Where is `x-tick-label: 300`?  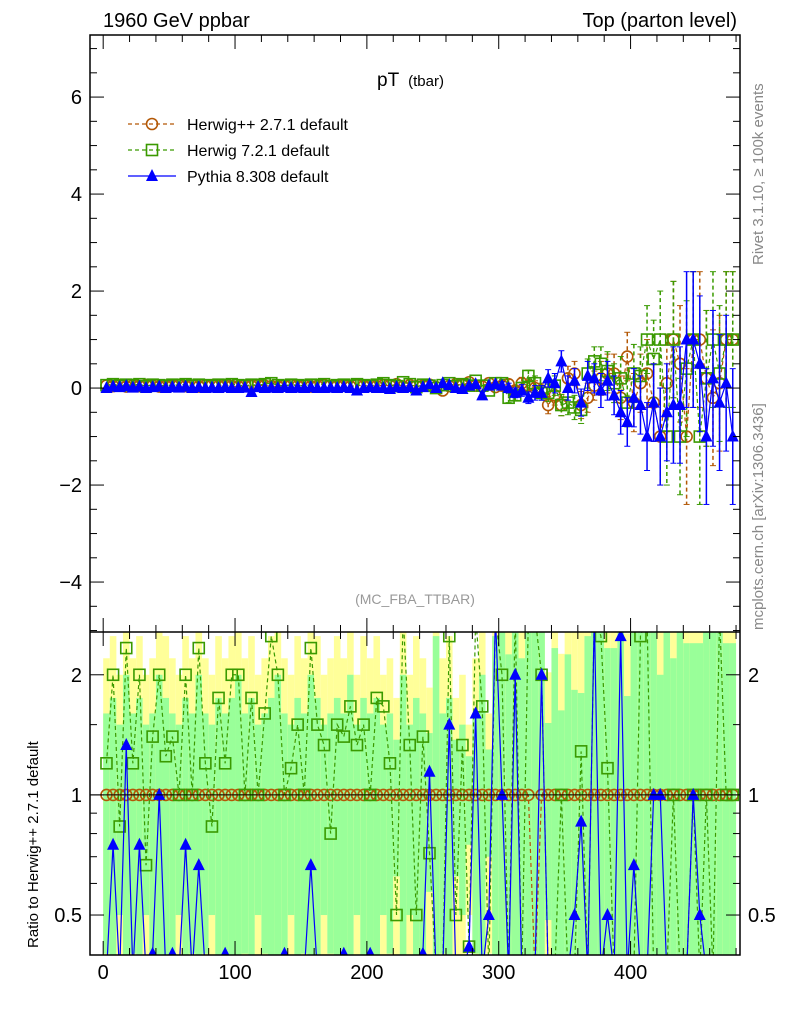
x-tick-label: 300 is located at coordinates (498, 973).